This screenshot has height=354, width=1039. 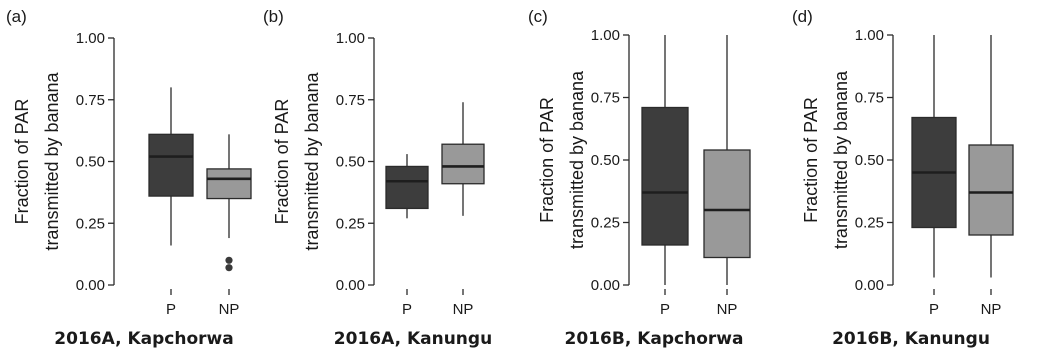 I want to click on panel-label: (c), so click(x=538, y=16).